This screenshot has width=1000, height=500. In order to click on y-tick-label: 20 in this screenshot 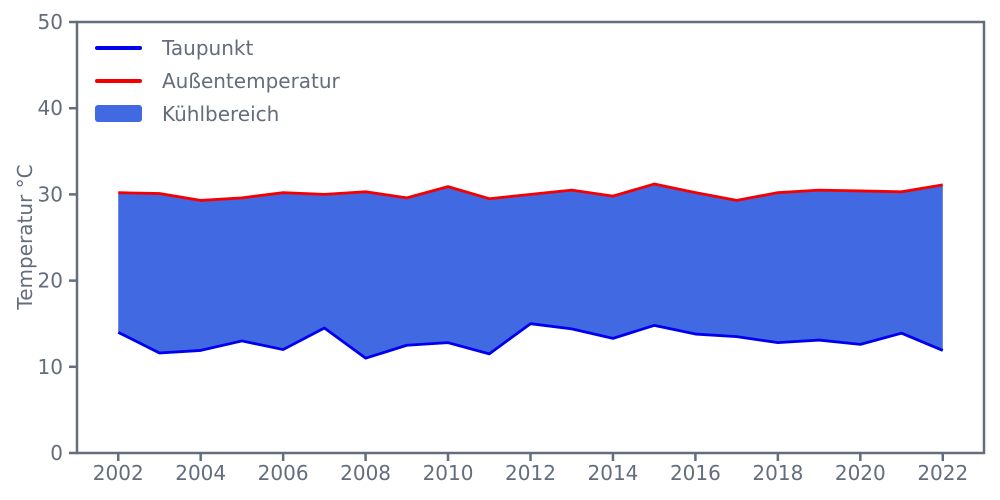, I will do `click(50, 281)`.